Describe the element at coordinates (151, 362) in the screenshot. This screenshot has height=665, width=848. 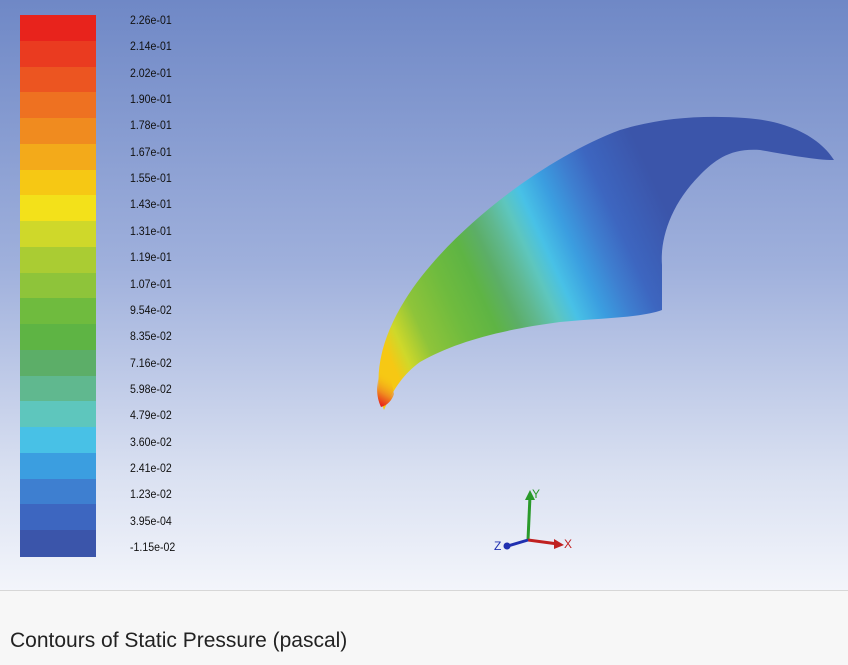
I see `color-scale-label: 7.16e-02` at that location.